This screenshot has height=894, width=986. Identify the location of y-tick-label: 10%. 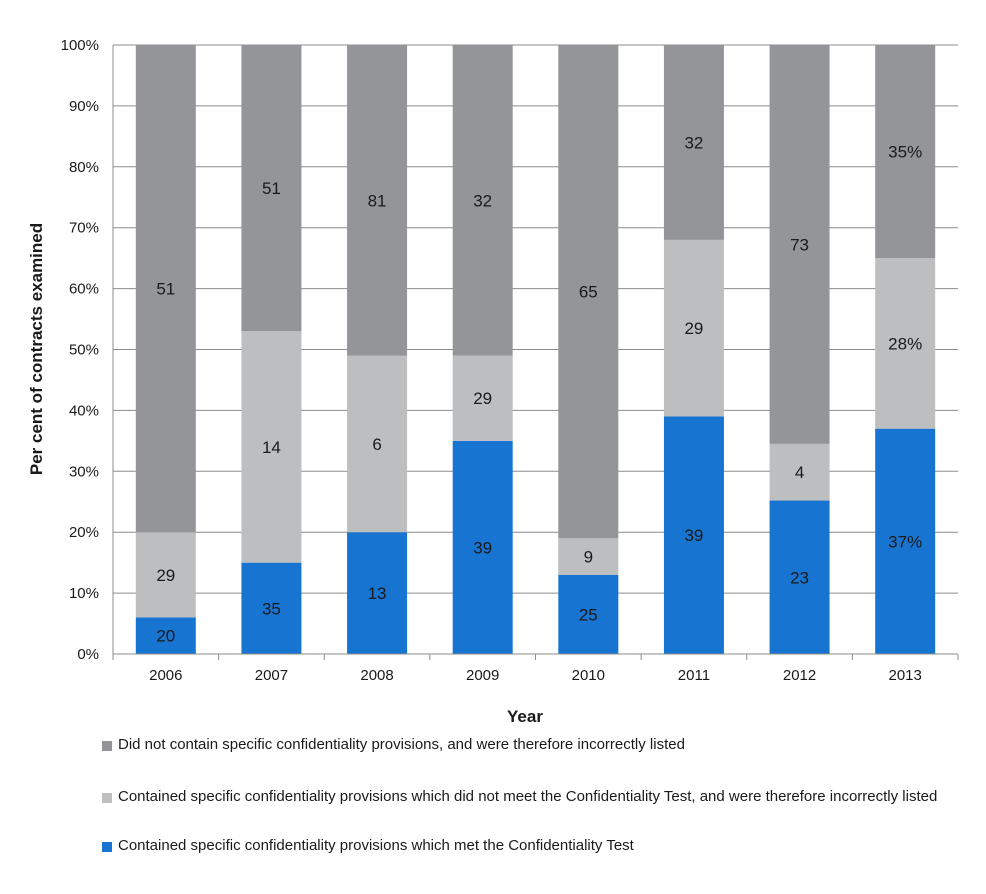
(84, 593).